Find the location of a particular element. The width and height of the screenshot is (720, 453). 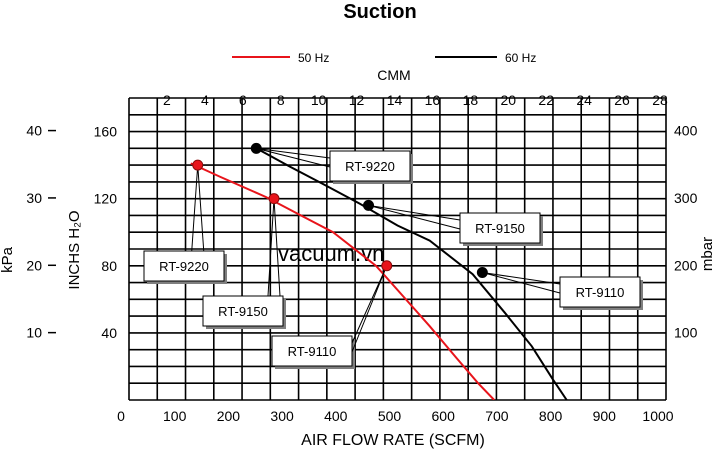

callout-rt-9110-60hz: RT-9110 is located at coordinates (559, 288).